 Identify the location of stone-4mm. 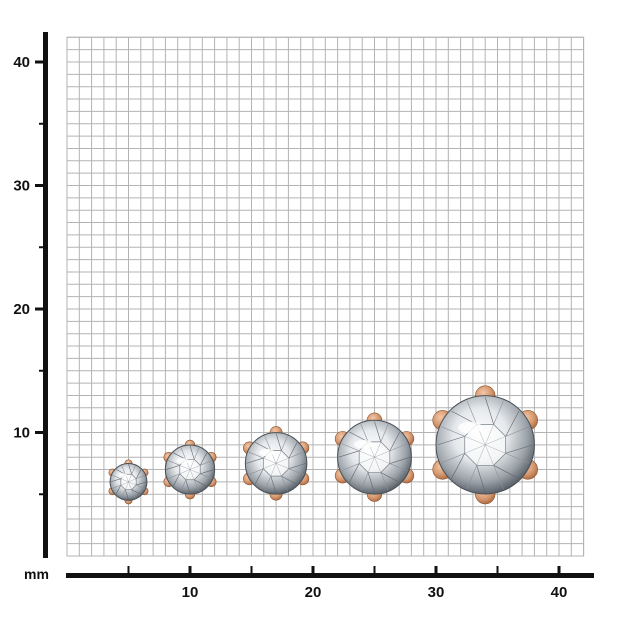
(190, 469).